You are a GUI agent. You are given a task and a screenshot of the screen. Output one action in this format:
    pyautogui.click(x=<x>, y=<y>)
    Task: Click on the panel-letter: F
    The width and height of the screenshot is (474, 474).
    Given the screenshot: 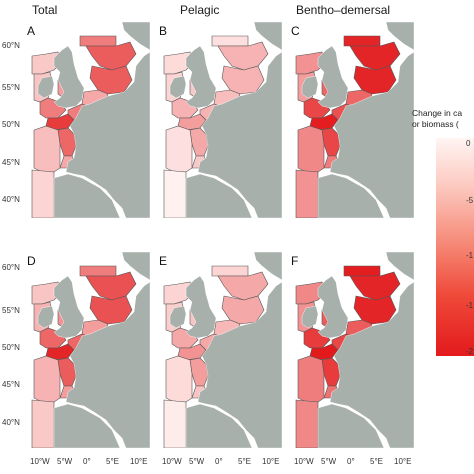 What is the action you would take?
    pyautogui.click(x=295, y=261)
    